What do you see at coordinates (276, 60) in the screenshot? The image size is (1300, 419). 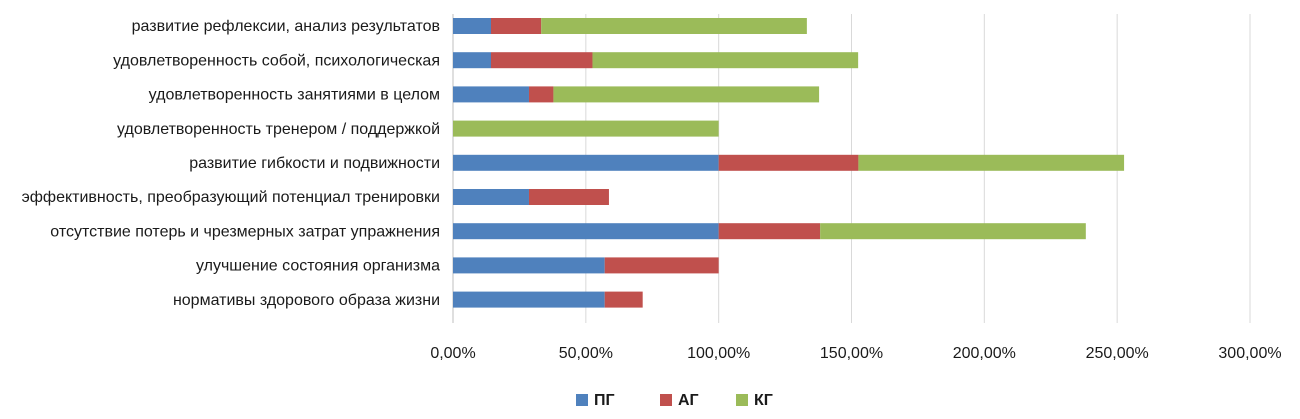 I see `category-label: удовлетворенность собой, психологическая` at bounding box center [276, 60].